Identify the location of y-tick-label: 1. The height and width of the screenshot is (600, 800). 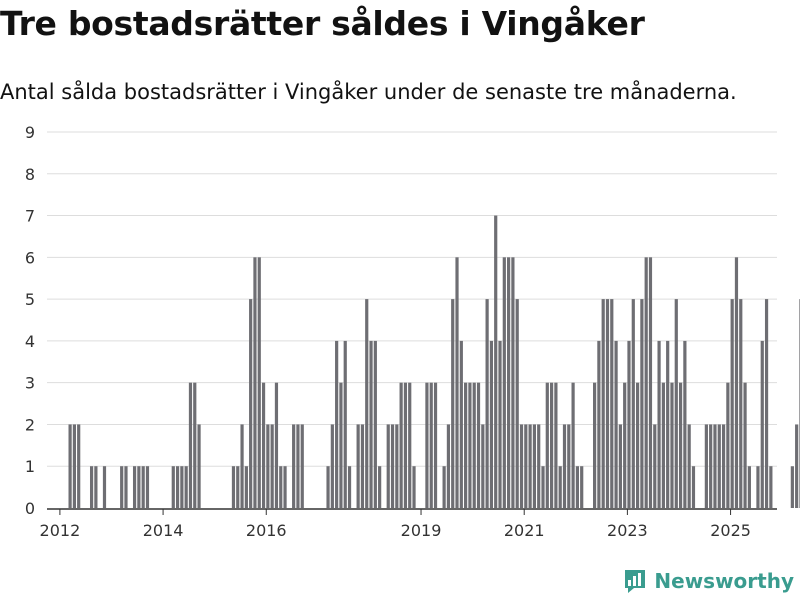
(30, 466).